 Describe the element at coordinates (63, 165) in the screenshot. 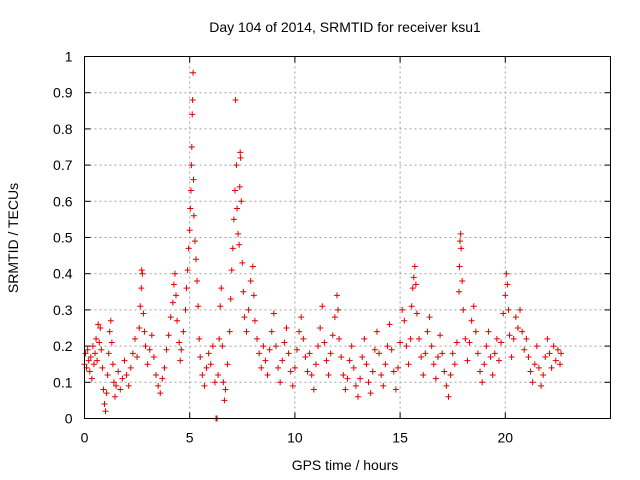

I see `y-tick-label: 0.7` at that location.